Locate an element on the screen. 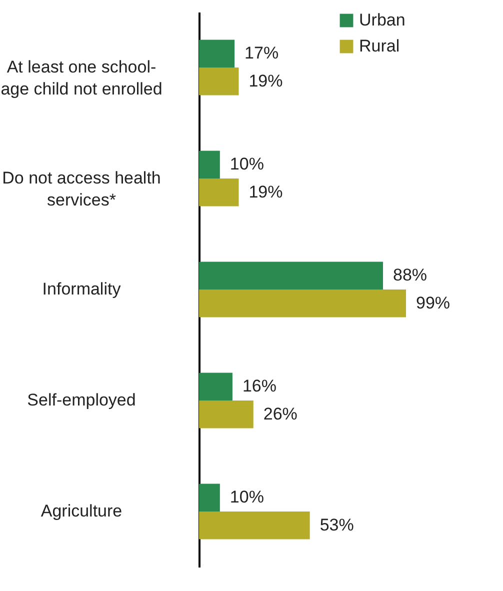  data-label: 26% is located at coordinates (280, 414).